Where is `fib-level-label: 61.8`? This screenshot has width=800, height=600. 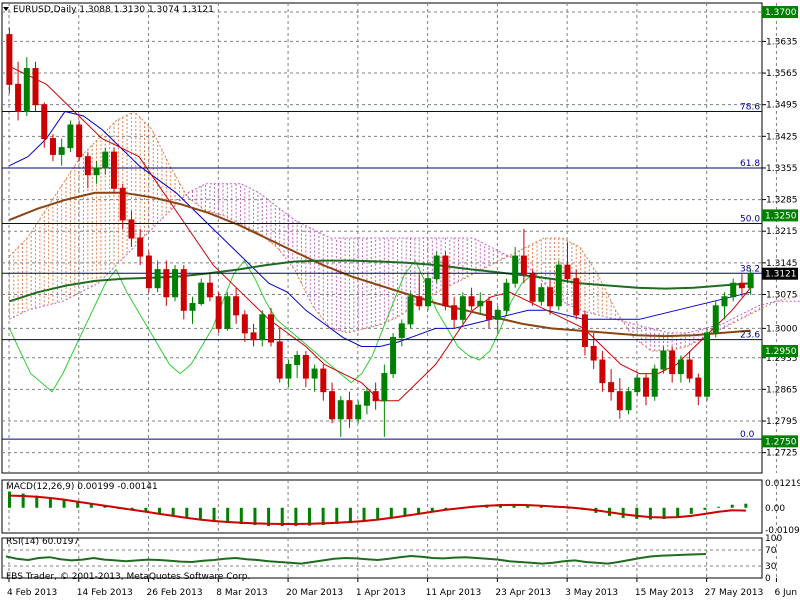 fib-level-label: 61.8 is located at coordinates (750, 164).